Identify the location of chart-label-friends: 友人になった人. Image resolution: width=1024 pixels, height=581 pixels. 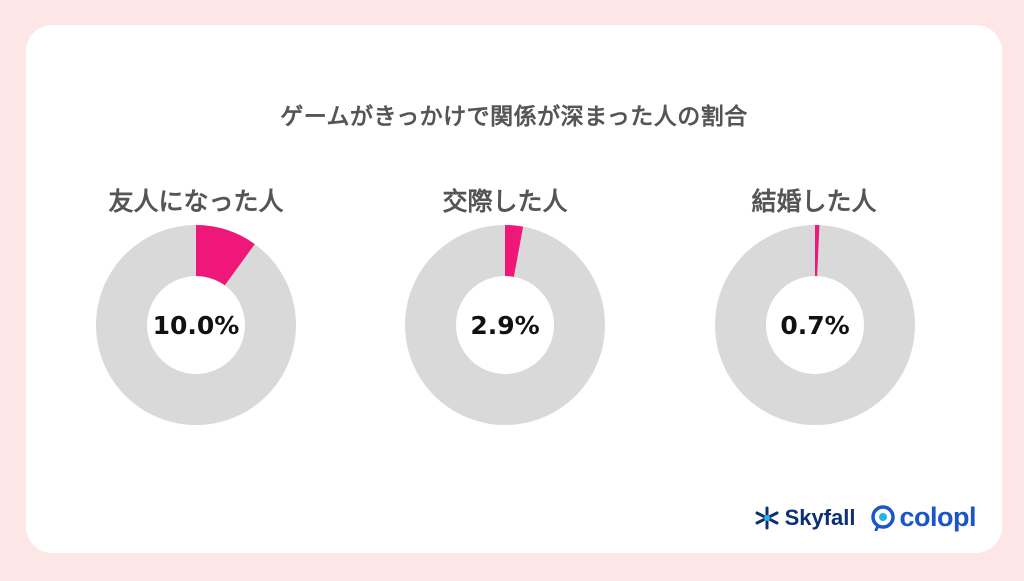
(196, 201).